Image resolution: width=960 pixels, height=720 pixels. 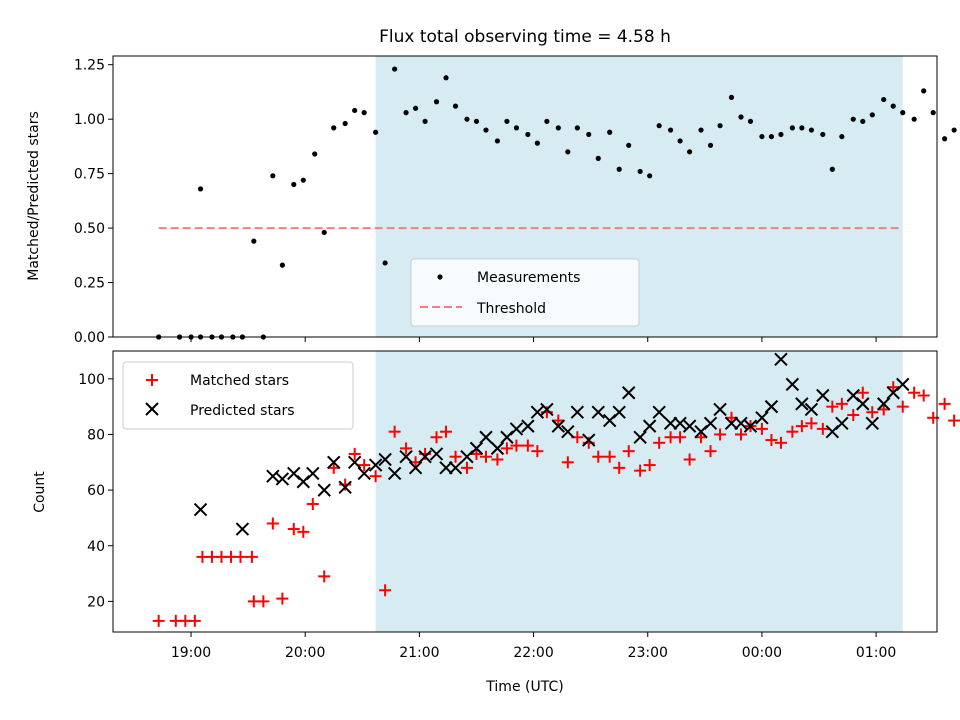 I want to click on y-tick-label: 80, so click(x=96, y=435).